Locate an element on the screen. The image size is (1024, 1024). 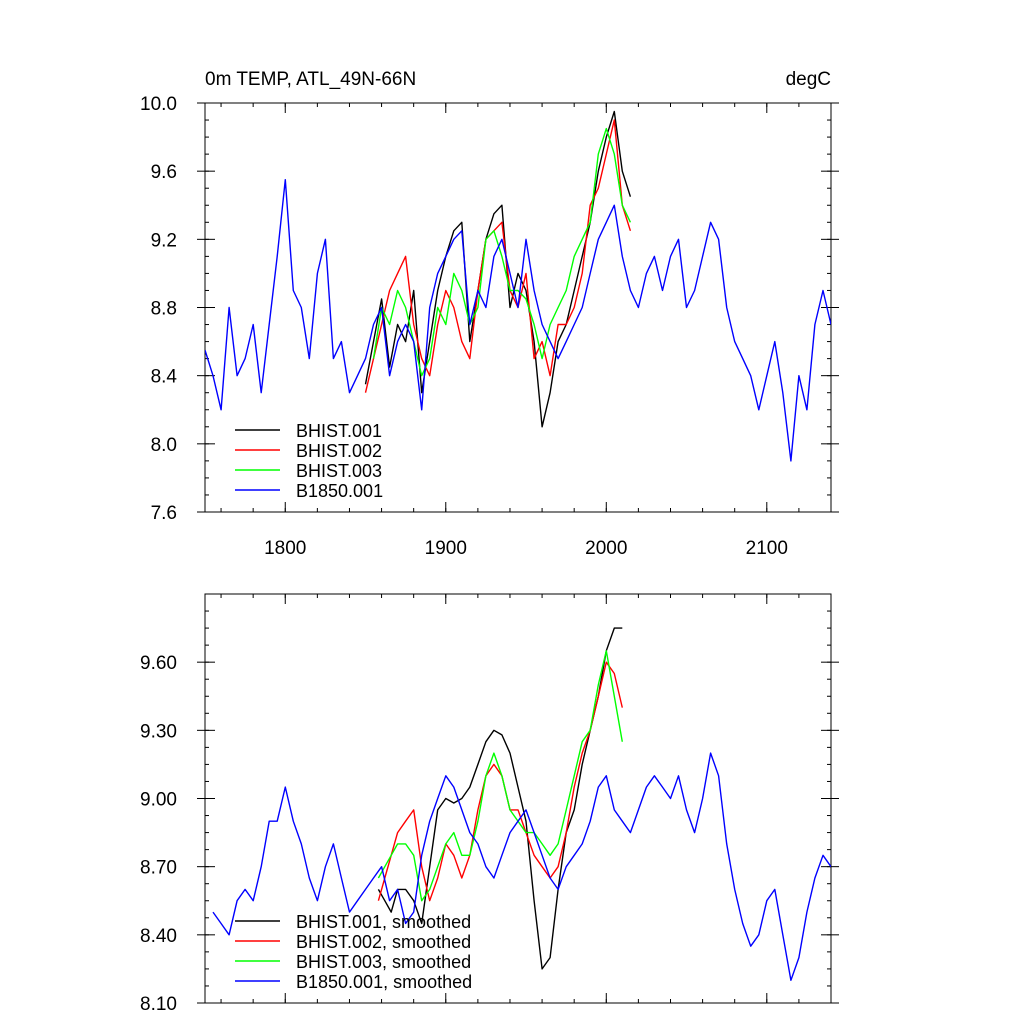
y-tick-label: 8.70 is located at coordinates (158, 868).